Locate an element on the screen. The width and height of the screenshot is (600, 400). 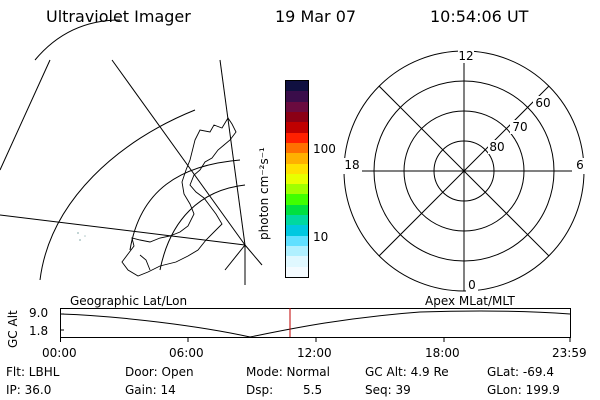
colorbar is located at coordinates (297, 179).